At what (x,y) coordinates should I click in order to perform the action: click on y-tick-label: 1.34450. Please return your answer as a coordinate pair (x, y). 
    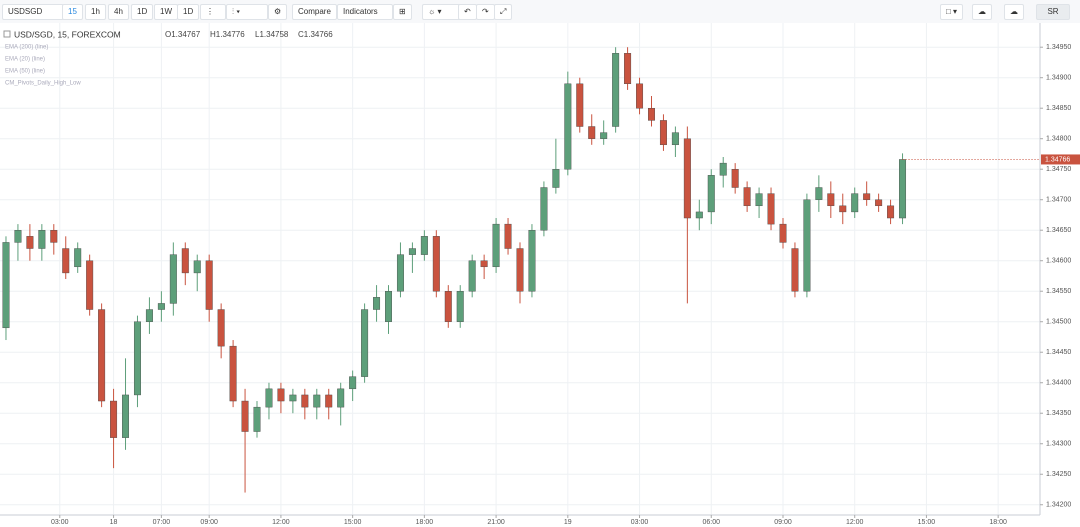
    Looking at the image, I should click on (1058, 352).